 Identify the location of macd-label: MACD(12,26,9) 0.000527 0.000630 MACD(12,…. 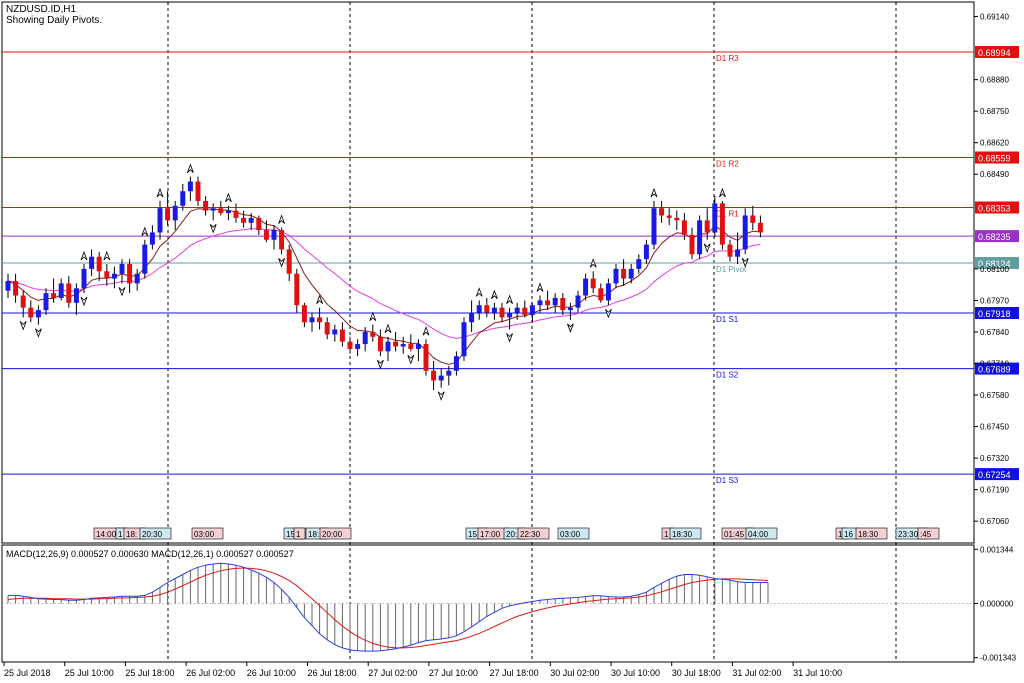
(150, 554).